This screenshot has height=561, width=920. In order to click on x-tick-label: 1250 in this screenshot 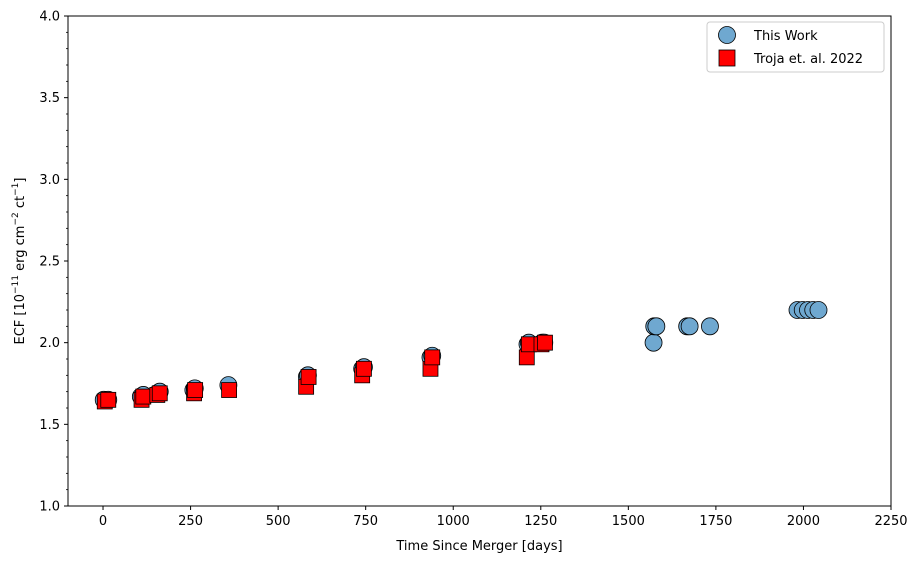, I will do `click(540, 521)`.